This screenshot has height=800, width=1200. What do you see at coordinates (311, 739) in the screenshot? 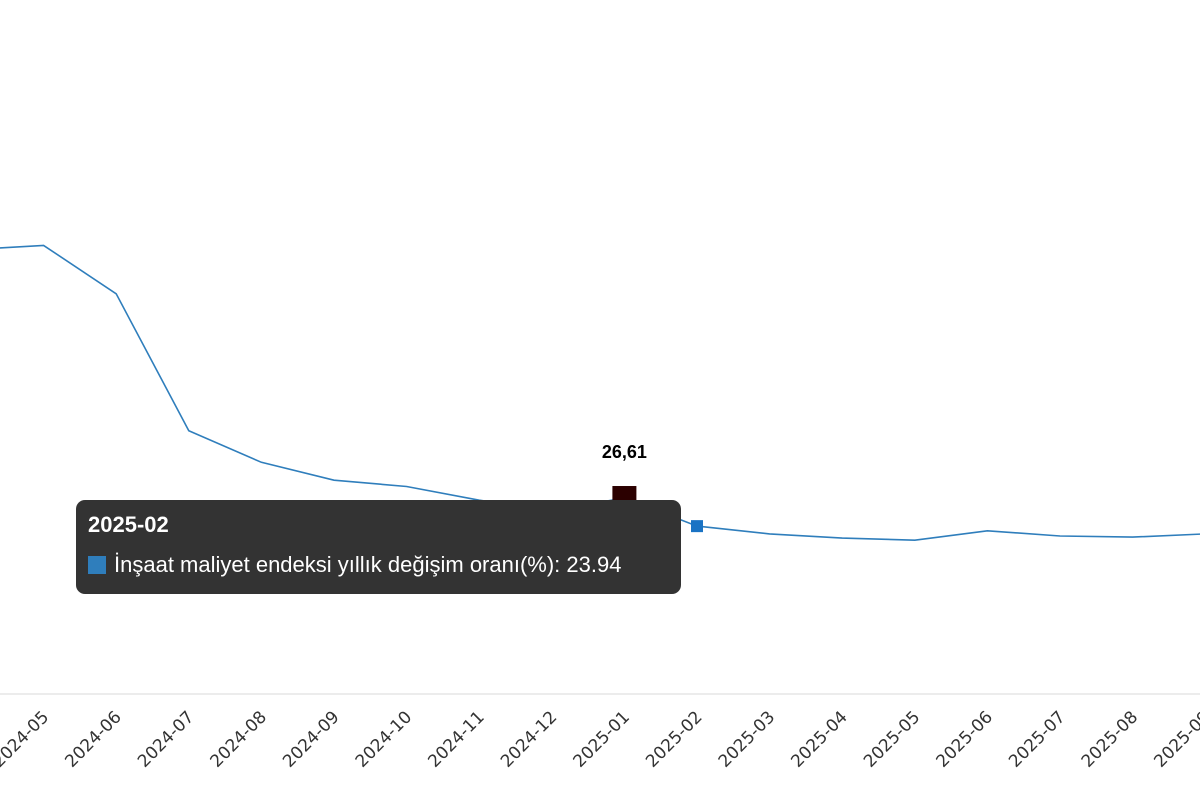
I see `x-tick-label: 2024-09` at bounding box center [311, 739].